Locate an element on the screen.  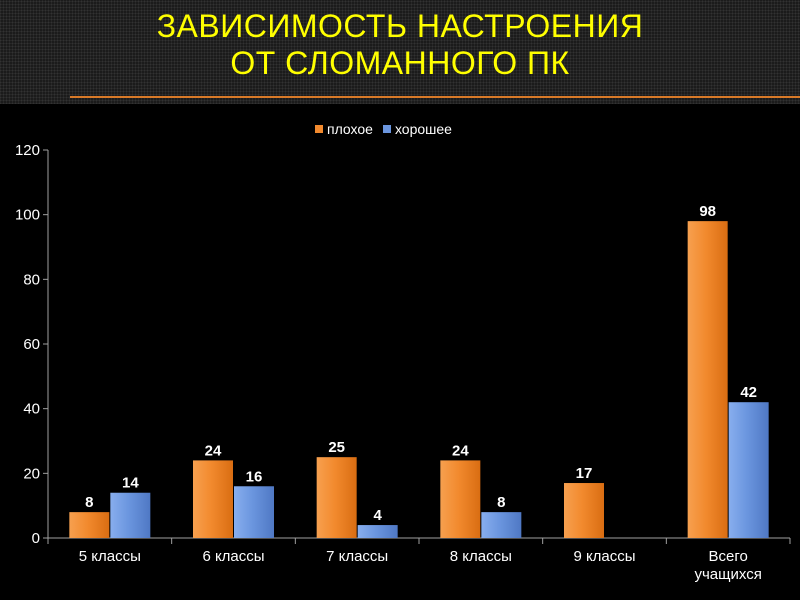
y-tick-label: 120 is located at coordinates (27, 150).